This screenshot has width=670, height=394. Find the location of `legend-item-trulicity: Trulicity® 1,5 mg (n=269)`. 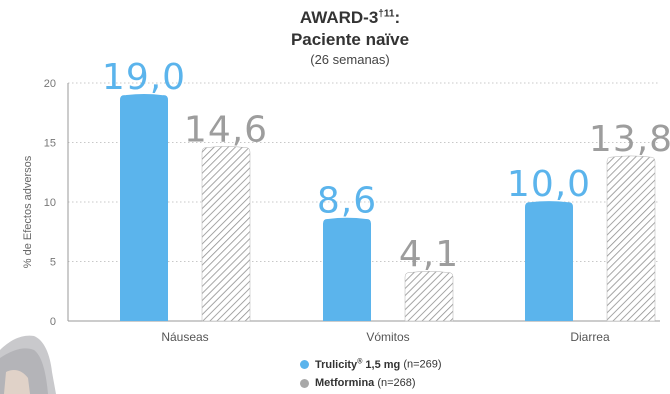

legend-item-trulicity: Trulicity® 1,5 mg (n=269) is located at coordinates (371, 364).